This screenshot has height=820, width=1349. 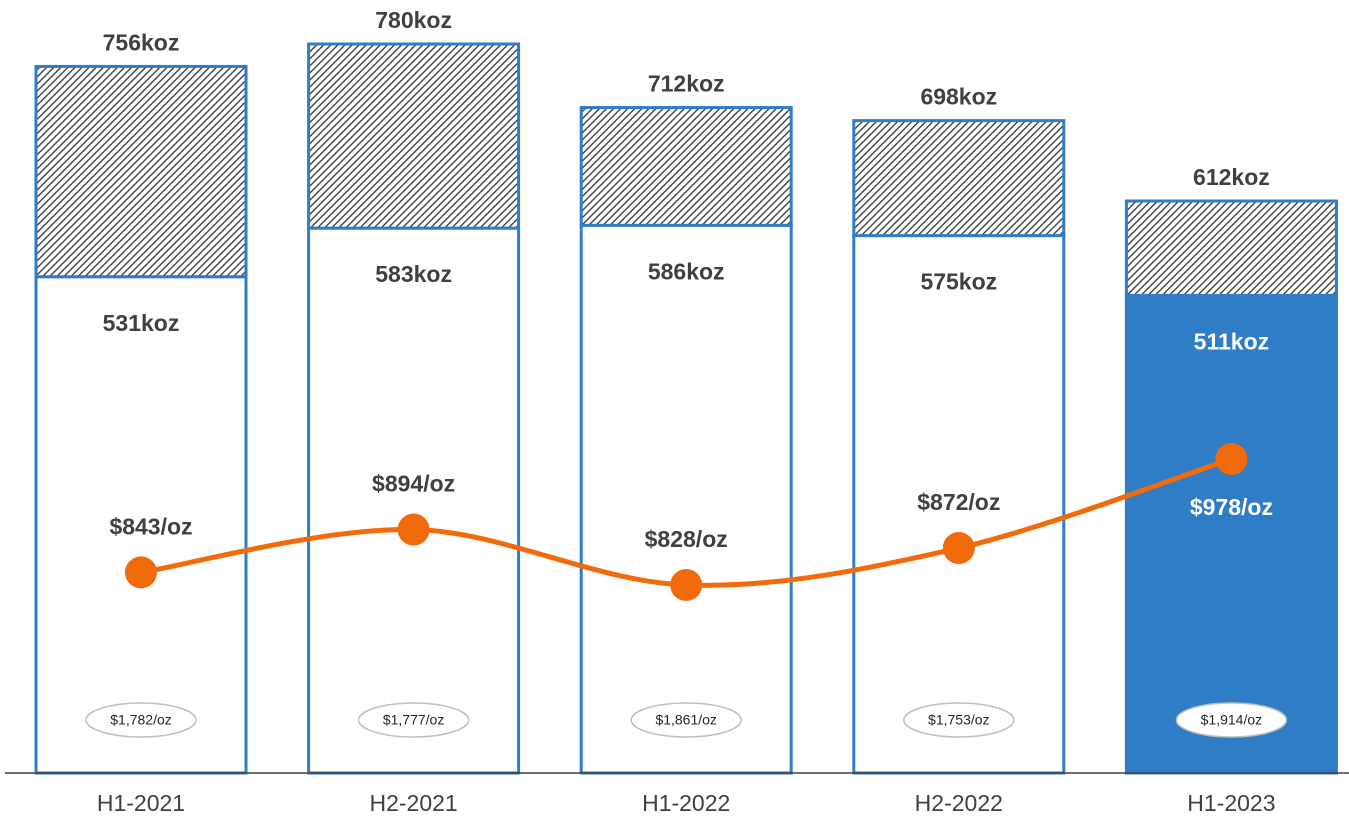 I want to click on price-label: $1,753/oz, so click(x=959, y=720).